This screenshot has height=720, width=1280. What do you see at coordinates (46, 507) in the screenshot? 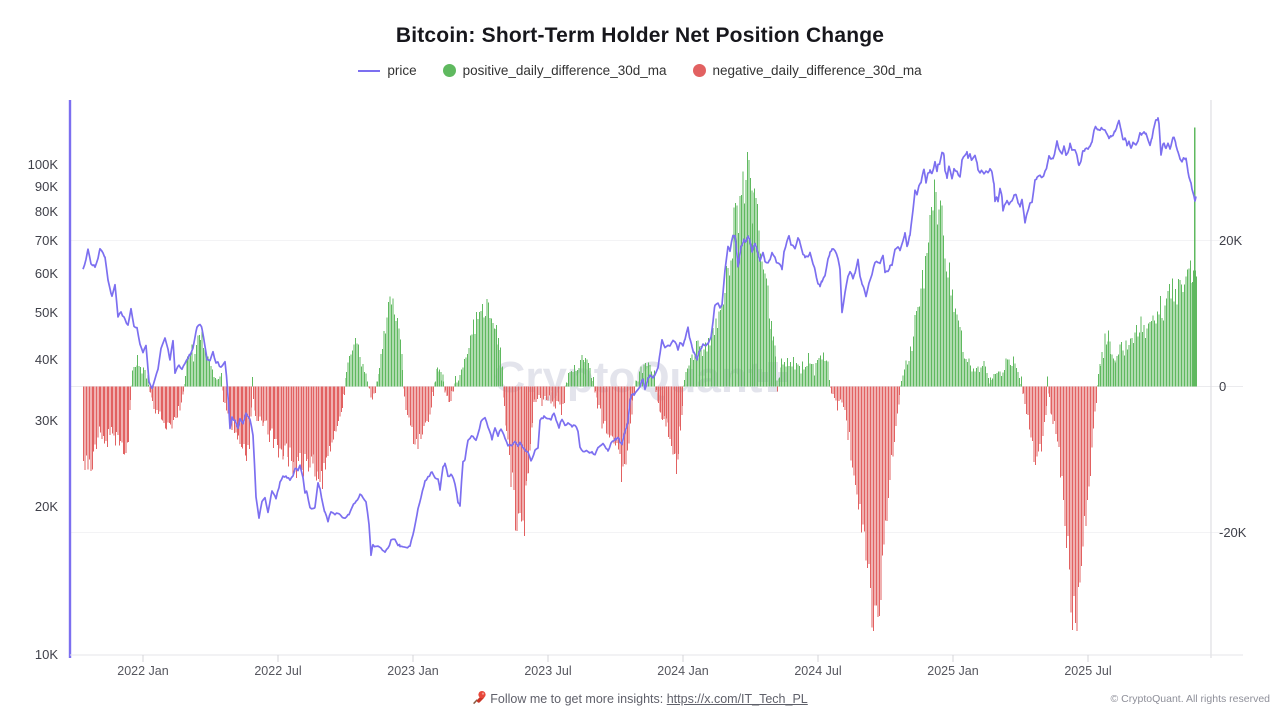
I see `y-axis-left-tick-label: 20K` at bounding box center [46, 507].